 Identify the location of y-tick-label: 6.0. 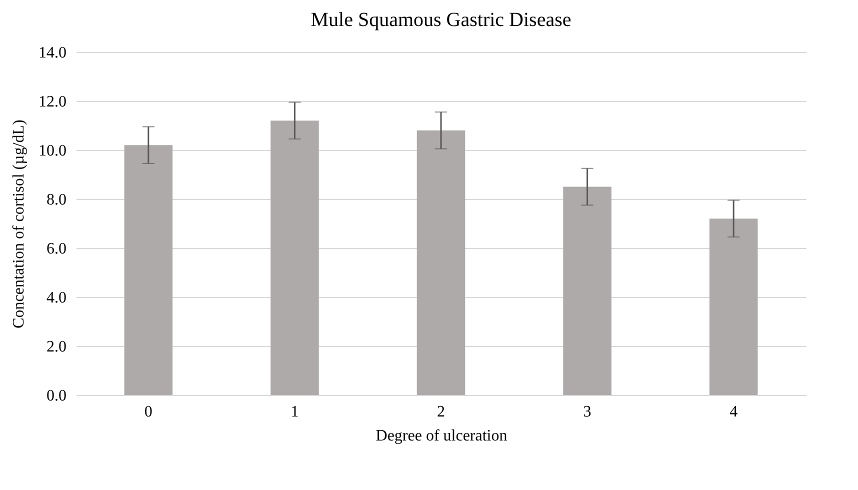
(56, 249).